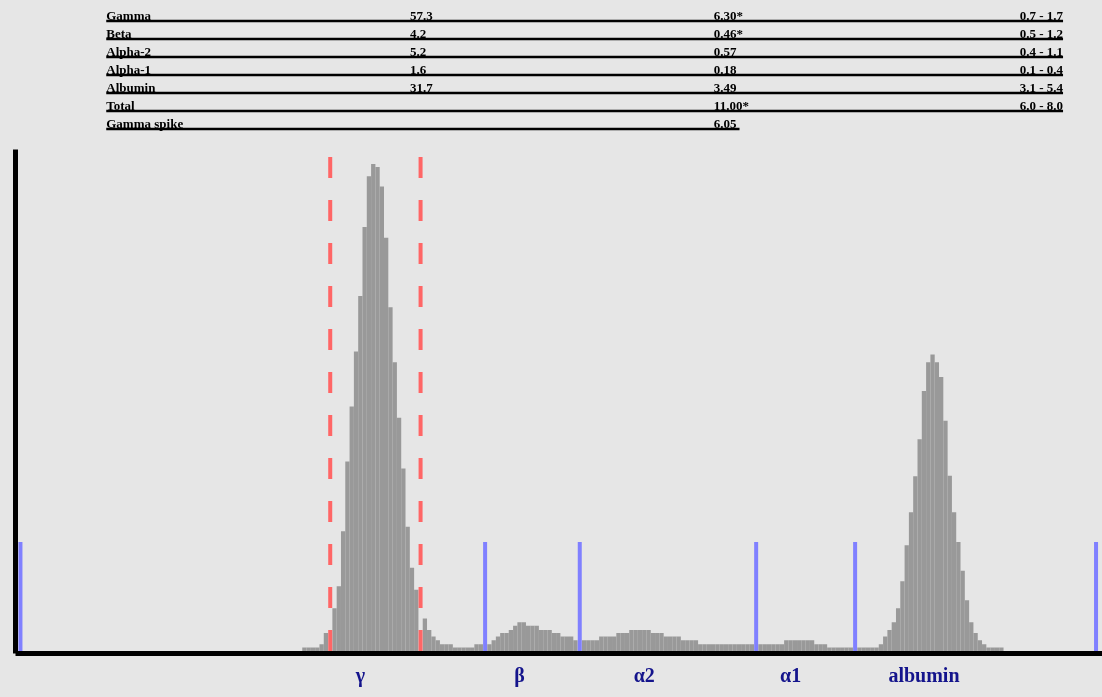  What do you see at coordinates (360, 675) in the screenshot?
I see `x-tick-label: γ` at bounding box center [360, 675].